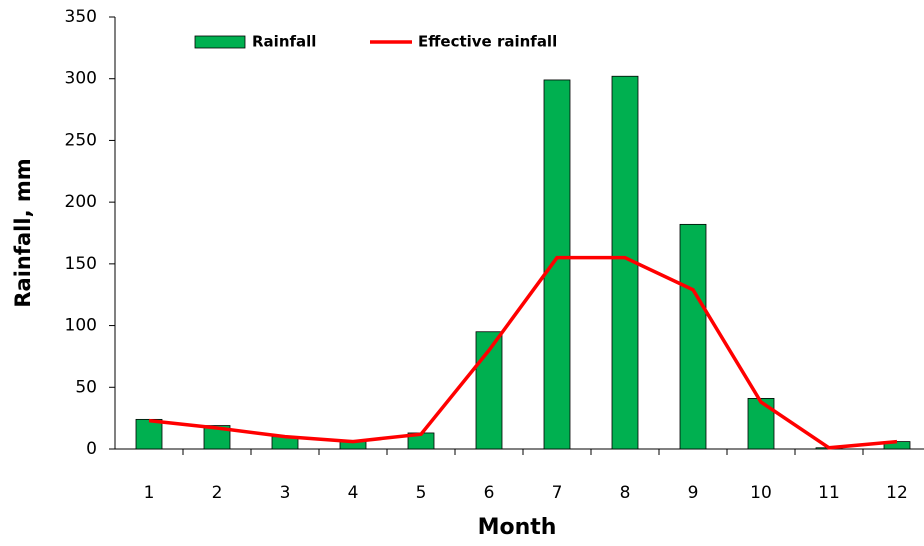 The width and height of the screenshot is (924, 546). What do you see at coordinates (557, 493) in the screenshot?
I see `x-tick-label: 7` at bounding box center [557, 493].